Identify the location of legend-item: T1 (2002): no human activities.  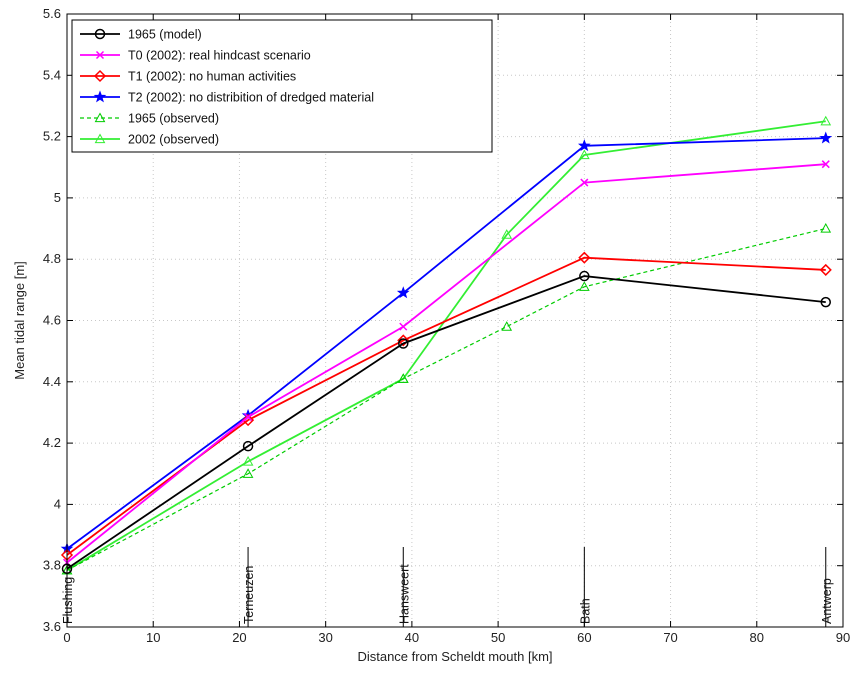
(188, 77).